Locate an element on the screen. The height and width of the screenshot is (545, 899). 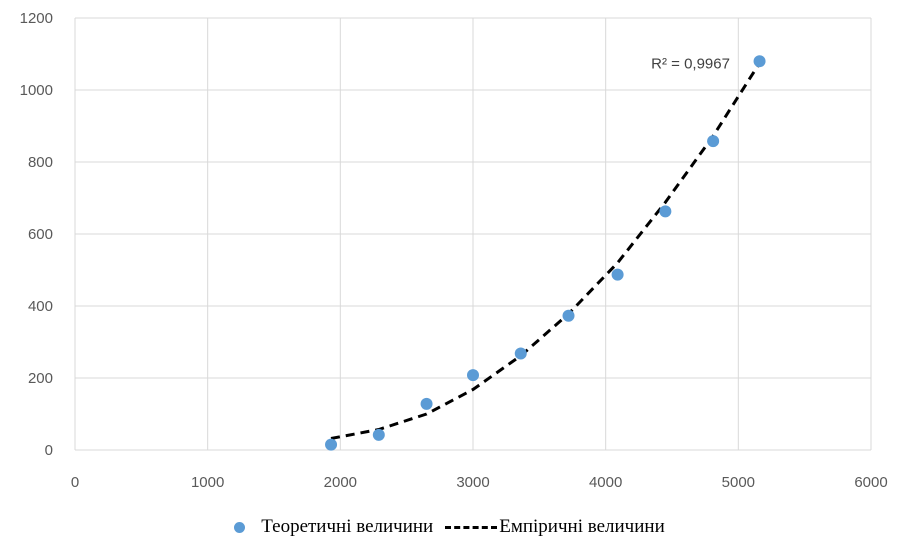
x-tick-label: 6000 is located at coordinates (870, 482).